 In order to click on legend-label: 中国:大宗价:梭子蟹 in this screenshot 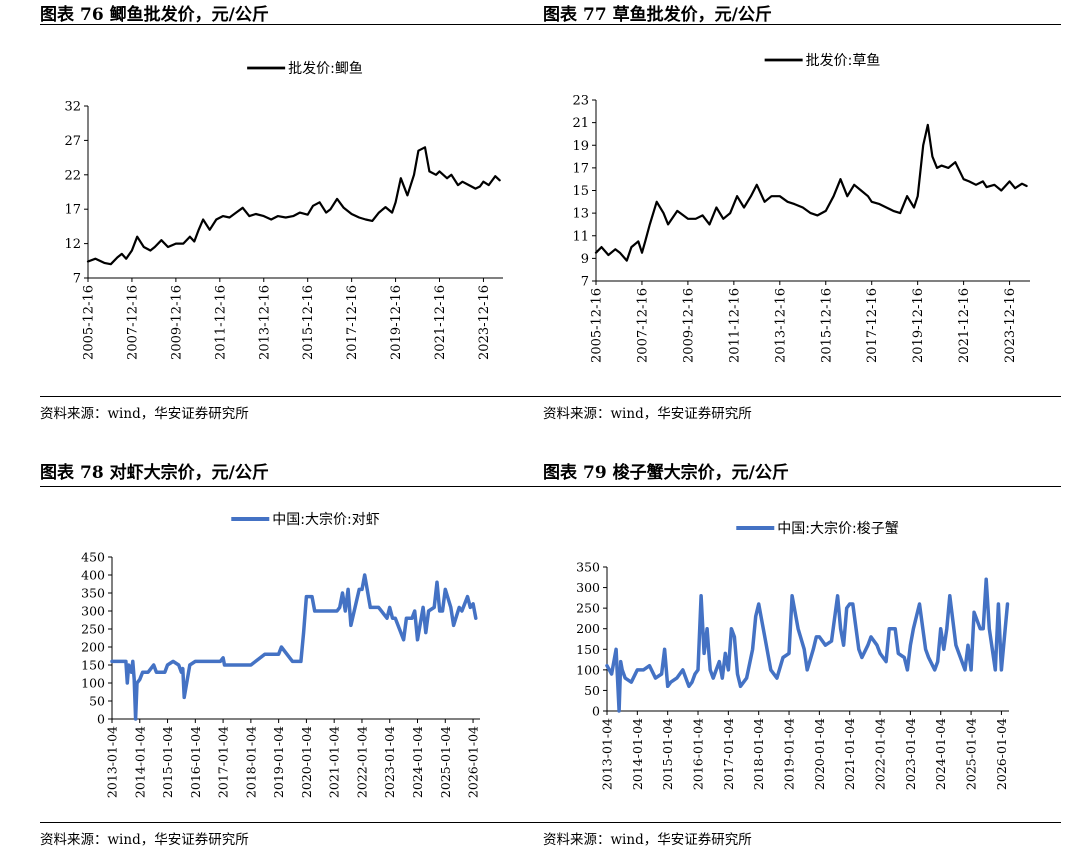, I will do `click(837, 528)`.